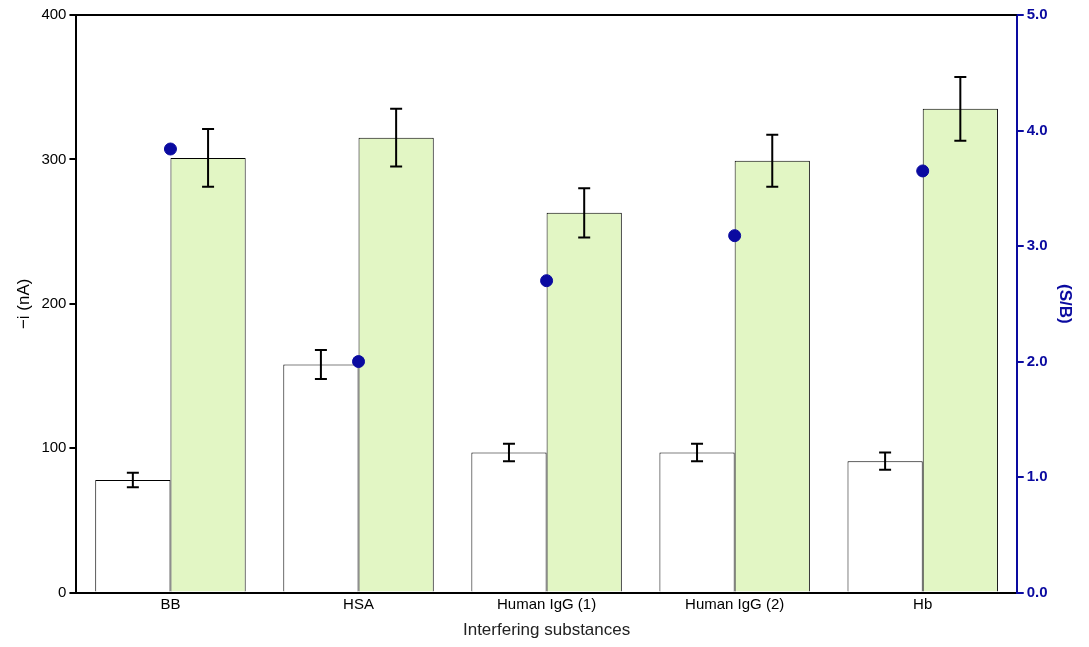 The height and width of the screenshot is (647, 1089). Describe the element at coordinates (1066, 303) in the screenshot. I see `y2-axis-title: (S/B)` at that location.